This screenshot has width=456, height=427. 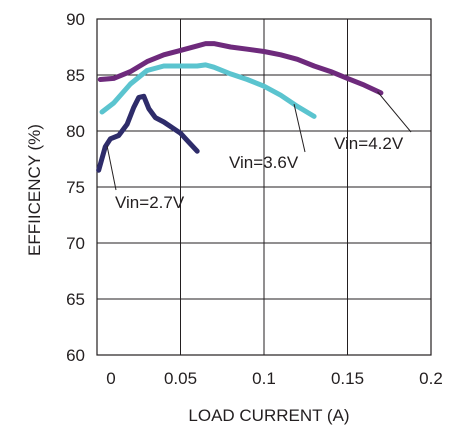 I want to click on series-line-vin-3-6v, so click(x=208, y=90).